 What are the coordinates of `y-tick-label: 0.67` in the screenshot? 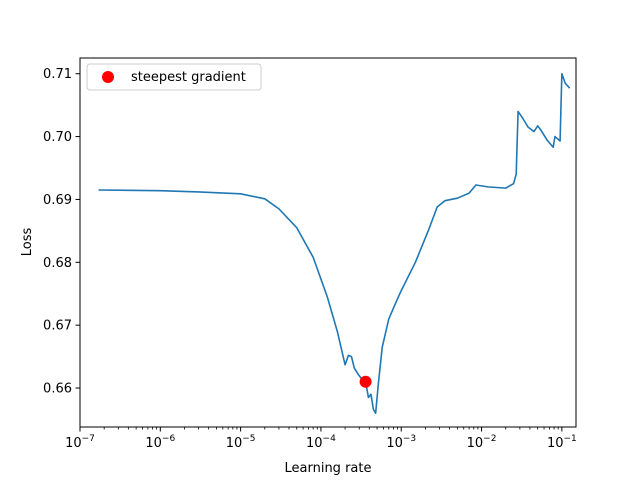 It's located at (57, 326).